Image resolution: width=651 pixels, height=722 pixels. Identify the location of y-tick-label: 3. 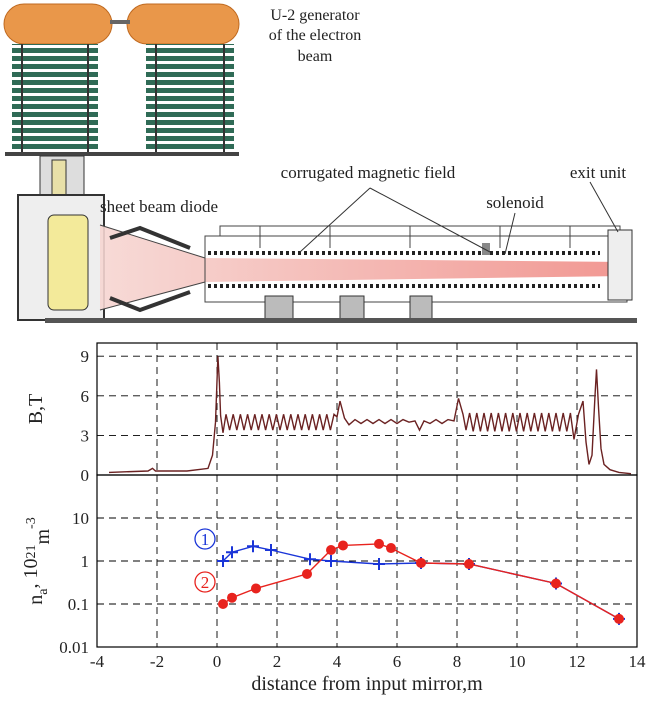
(85, 435).